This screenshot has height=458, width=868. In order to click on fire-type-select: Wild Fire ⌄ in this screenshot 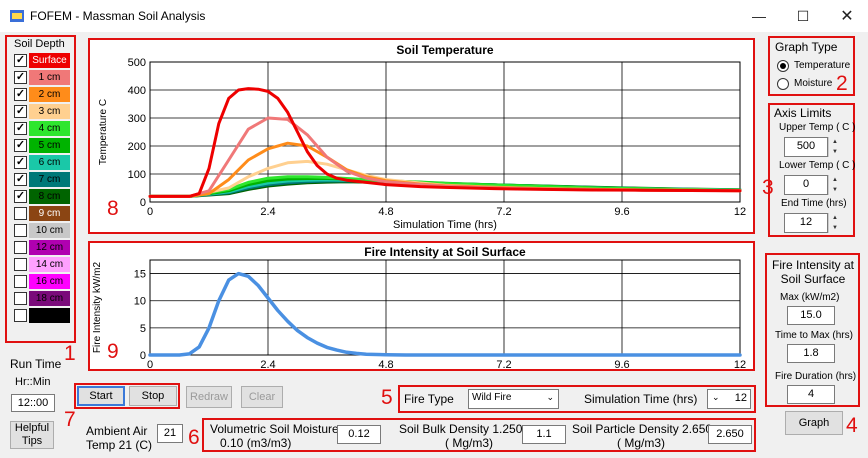, I will do `click(513, 399)`.